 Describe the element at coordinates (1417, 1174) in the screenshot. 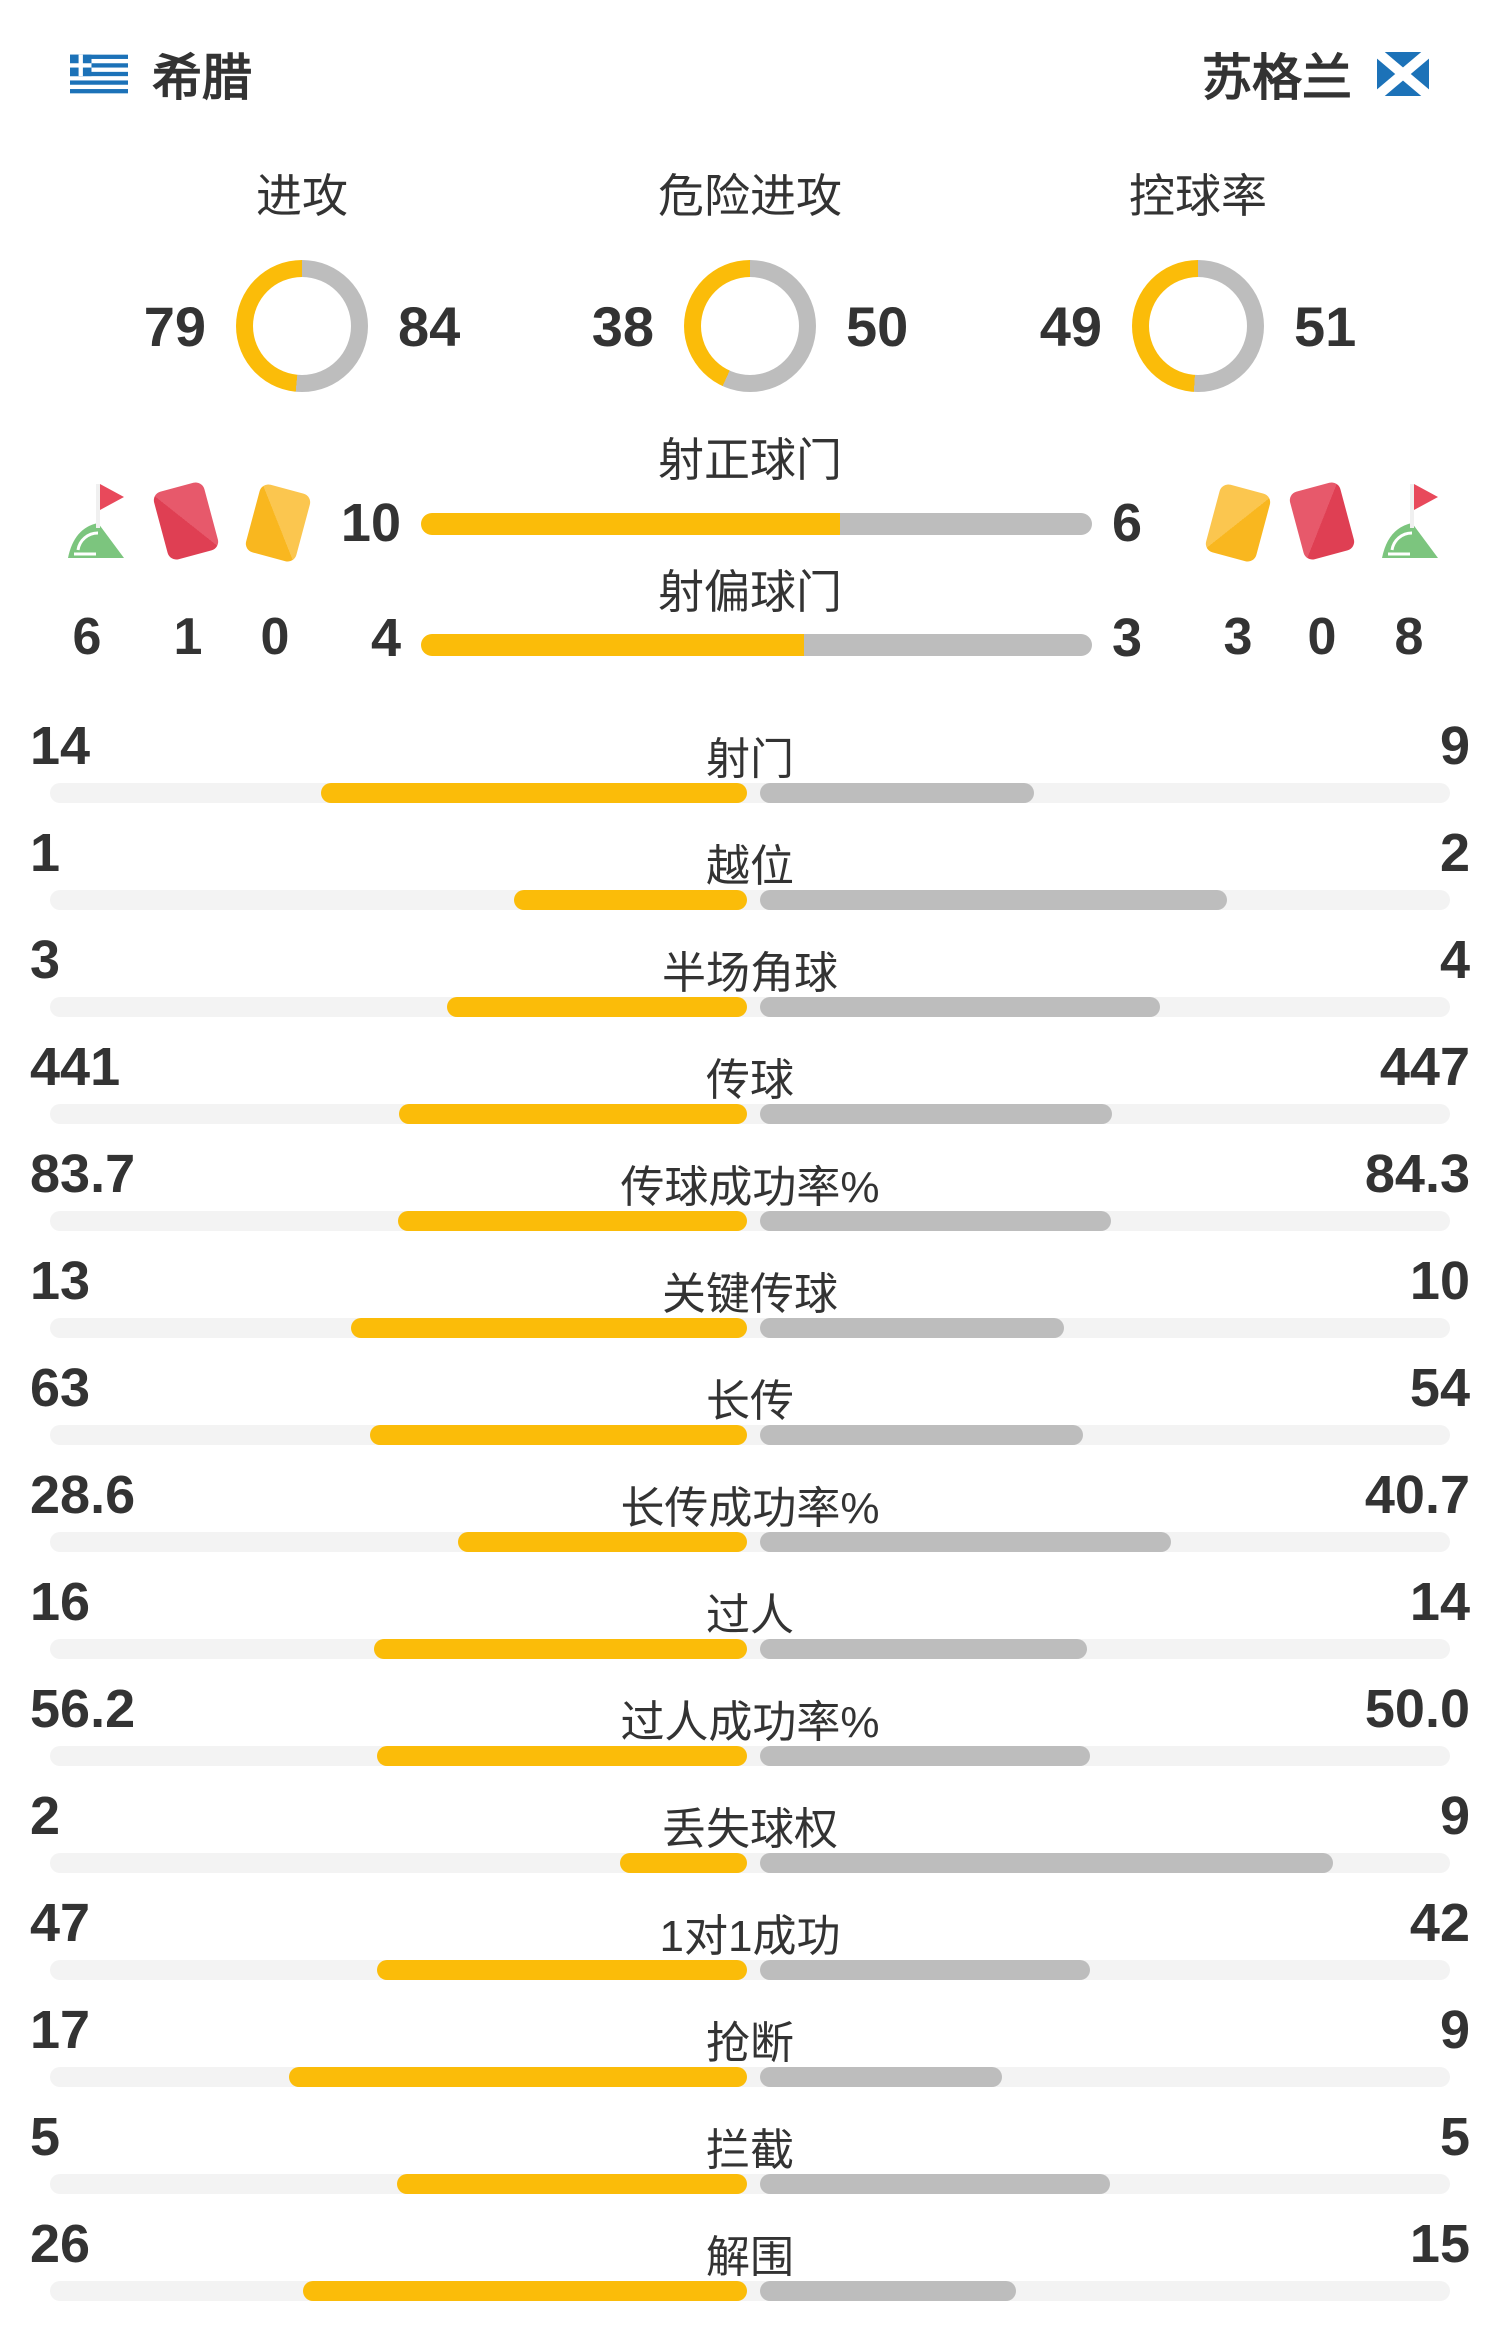

I see `stat-away-value: 84.3` at that location.